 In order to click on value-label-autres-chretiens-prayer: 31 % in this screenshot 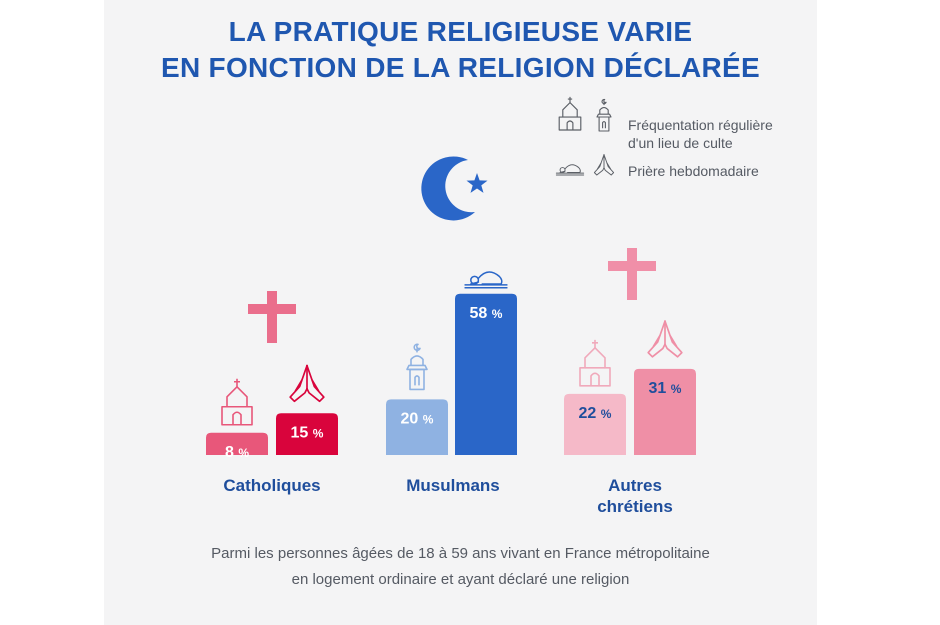, I will do `click(665, 388)`.